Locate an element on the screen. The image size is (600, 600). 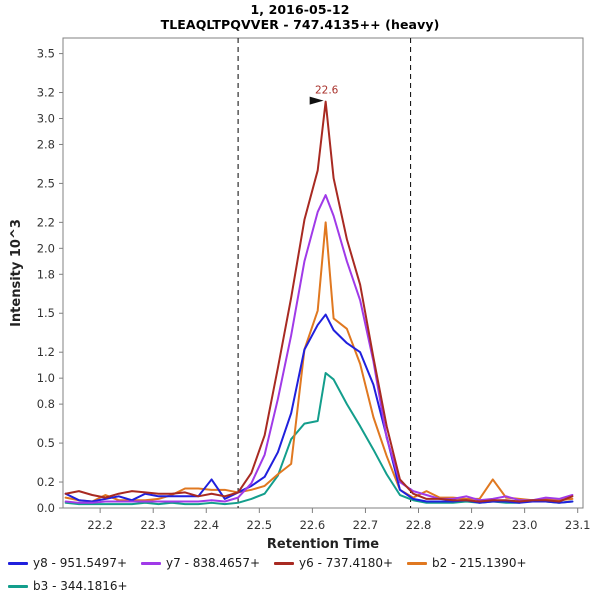
legend-label-b3: b3 - 344.1816+ is located at coordinates (80, 586).